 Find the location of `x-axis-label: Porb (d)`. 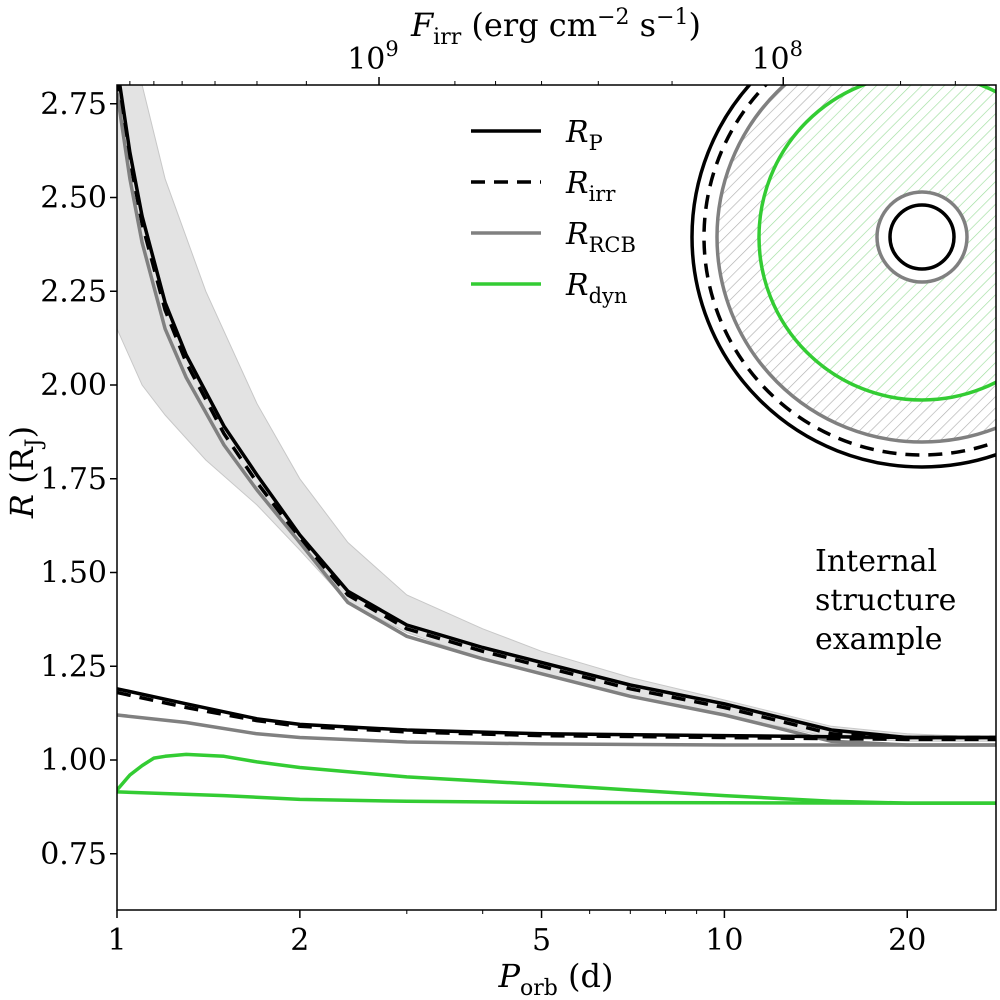

x-axis-label: Porb (d) is located at coordinates (555, 978).